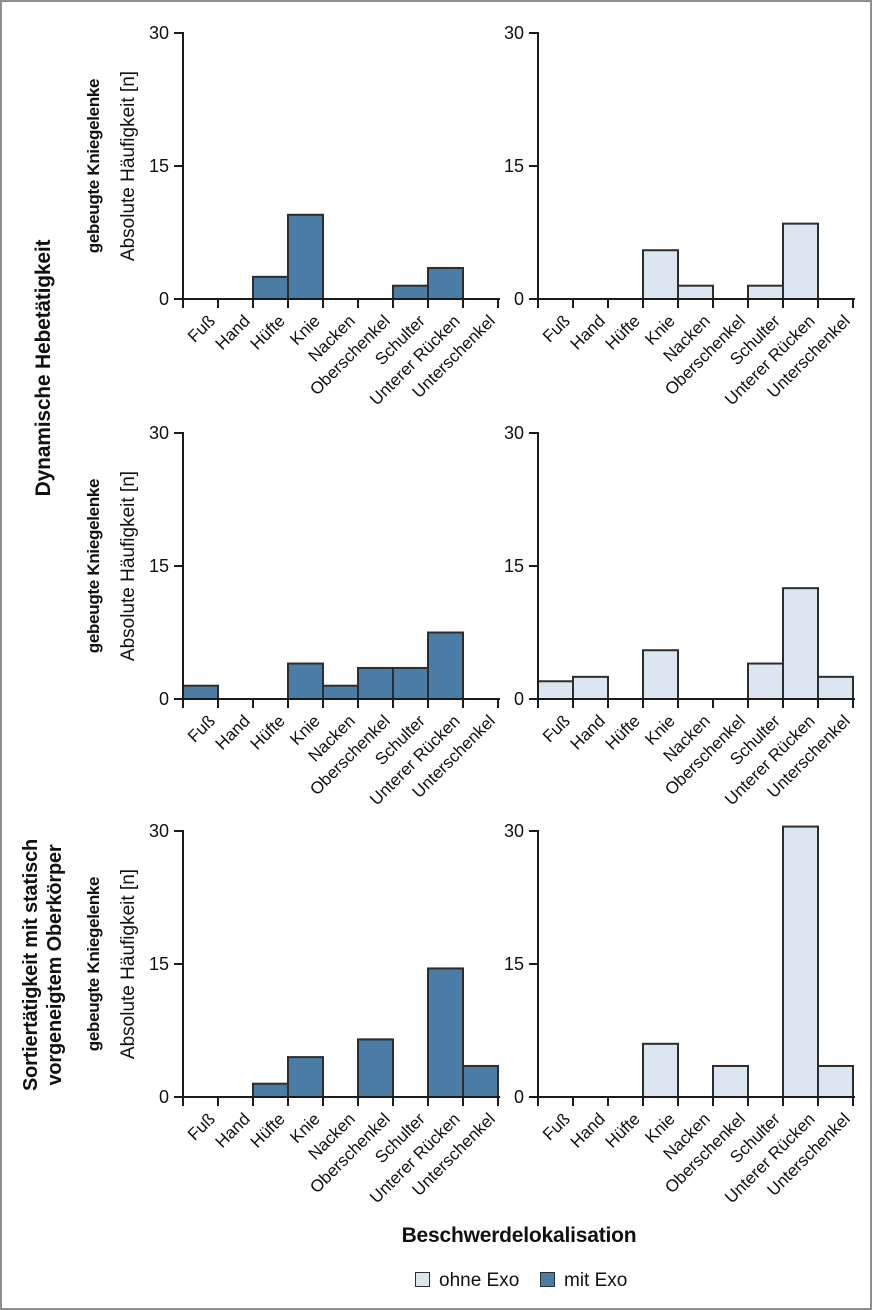  What do you see at coordinates (590, 687) in the screenshot?
I see `bar-hand` at bounding box center [590, 687].